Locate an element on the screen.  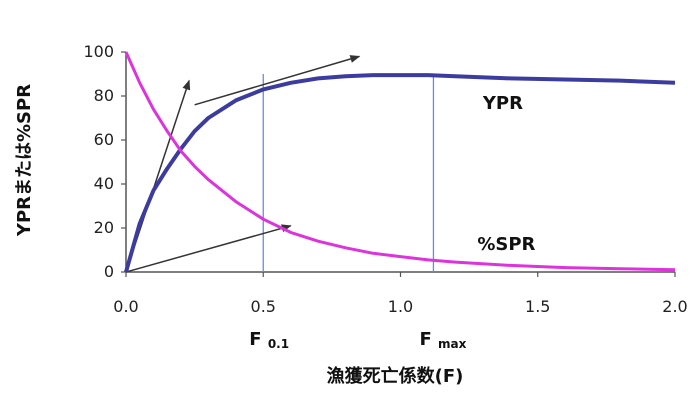
x-tick-label: 1.0 is located at coordinates (400, 306).